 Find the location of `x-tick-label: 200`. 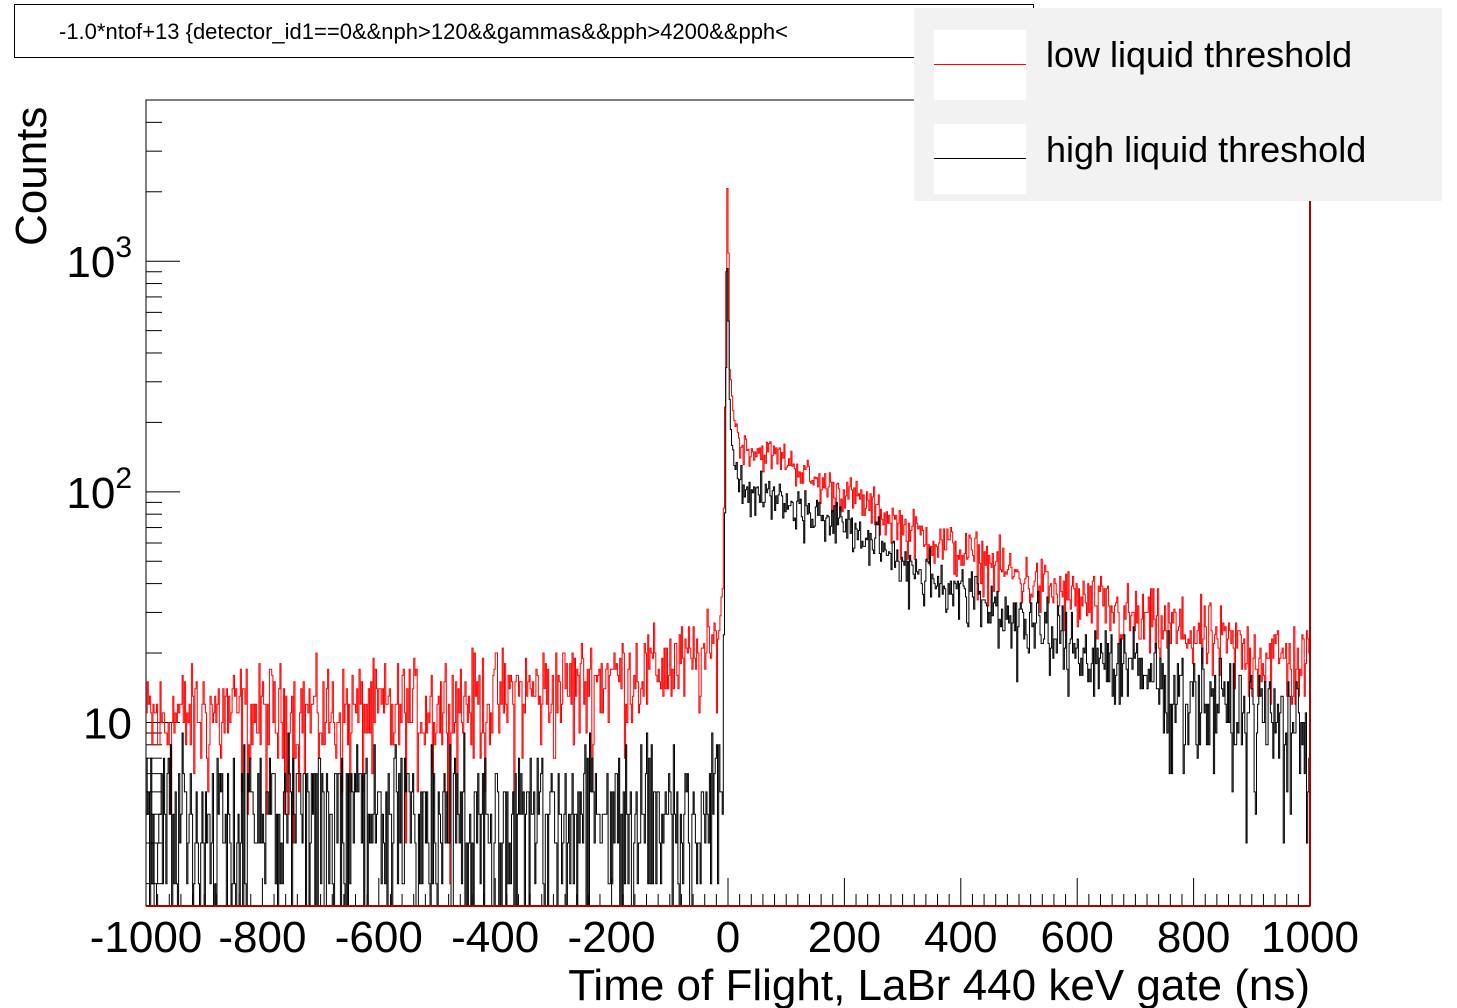

x-tick-label: 200 is located at coordinates (844, 937).